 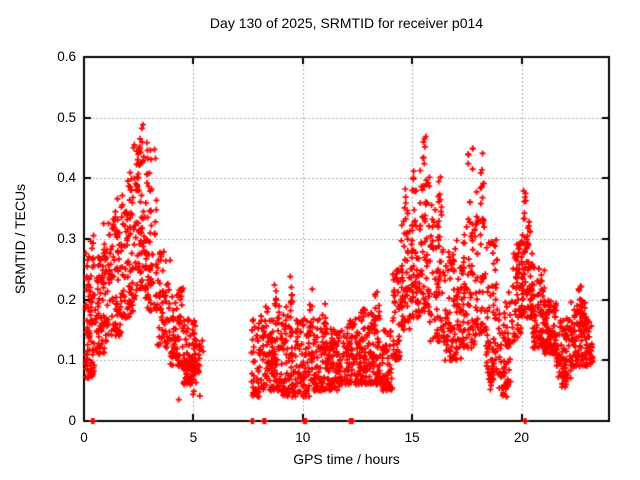 What do you see at coordinates (66, 360) in the screenshot?
I see `y-tick-label: 0.1` at bounding box center [66, 360].